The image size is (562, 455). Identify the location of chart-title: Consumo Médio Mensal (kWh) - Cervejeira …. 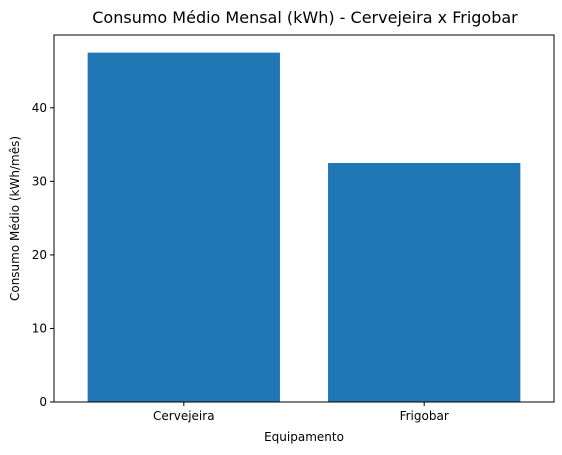
(305, 17).